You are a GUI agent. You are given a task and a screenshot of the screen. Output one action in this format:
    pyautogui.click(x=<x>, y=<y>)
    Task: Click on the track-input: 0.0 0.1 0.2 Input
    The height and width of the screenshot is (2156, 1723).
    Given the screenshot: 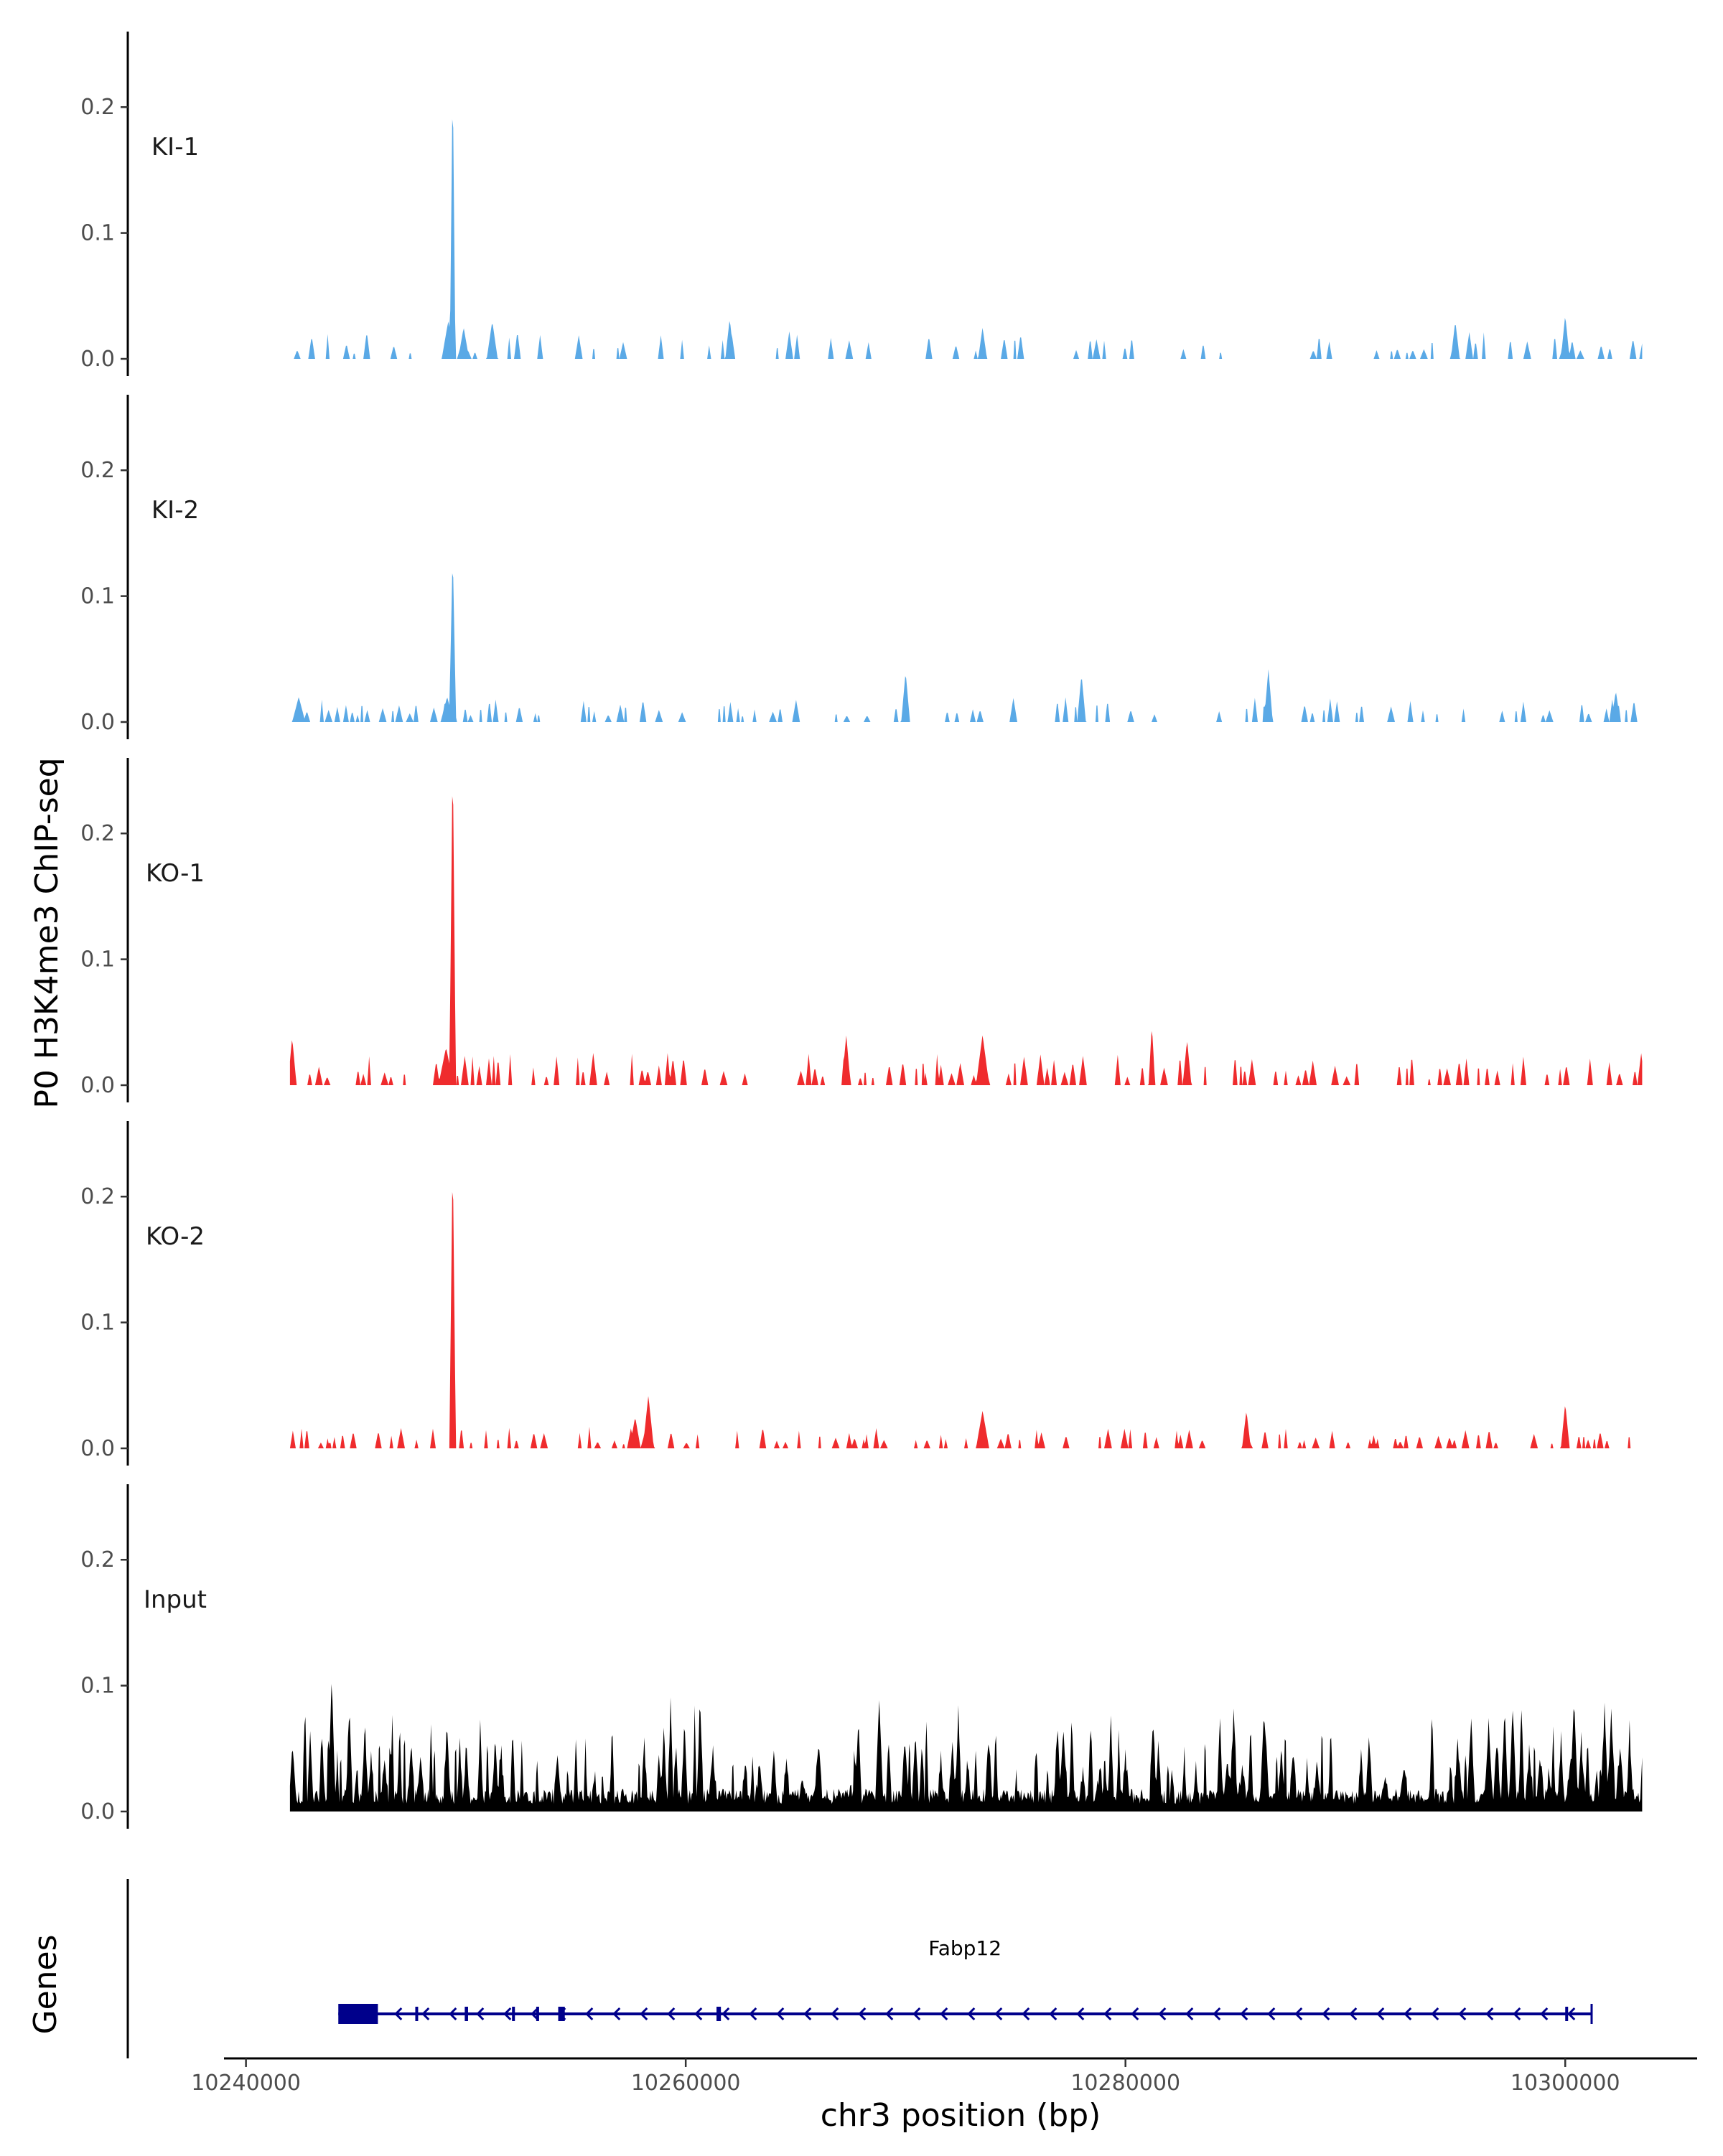 What is the action you would take?
    pyautogui.click(x=861, y=1656)
    